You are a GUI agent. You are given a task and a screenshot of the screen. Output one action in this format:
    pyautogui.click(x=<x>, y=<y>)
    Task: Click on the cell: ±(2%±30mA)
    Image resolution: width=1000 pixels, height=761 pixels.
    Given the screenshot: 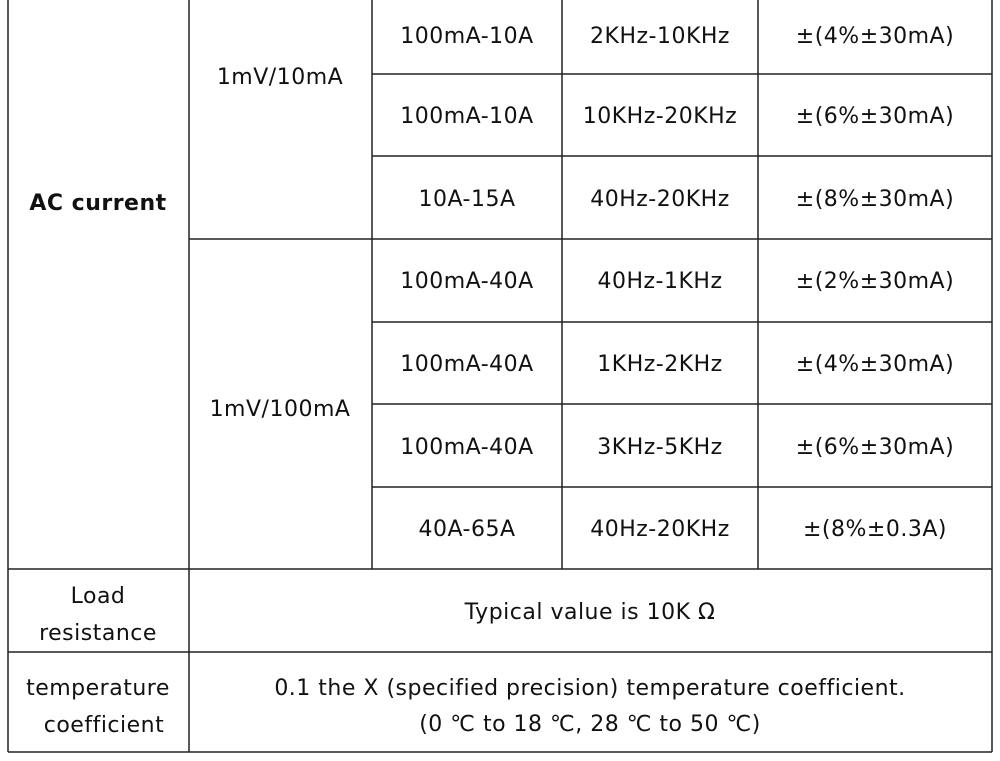 What is the action you would take?
    pyautogui.click(x=875, y=281)
    